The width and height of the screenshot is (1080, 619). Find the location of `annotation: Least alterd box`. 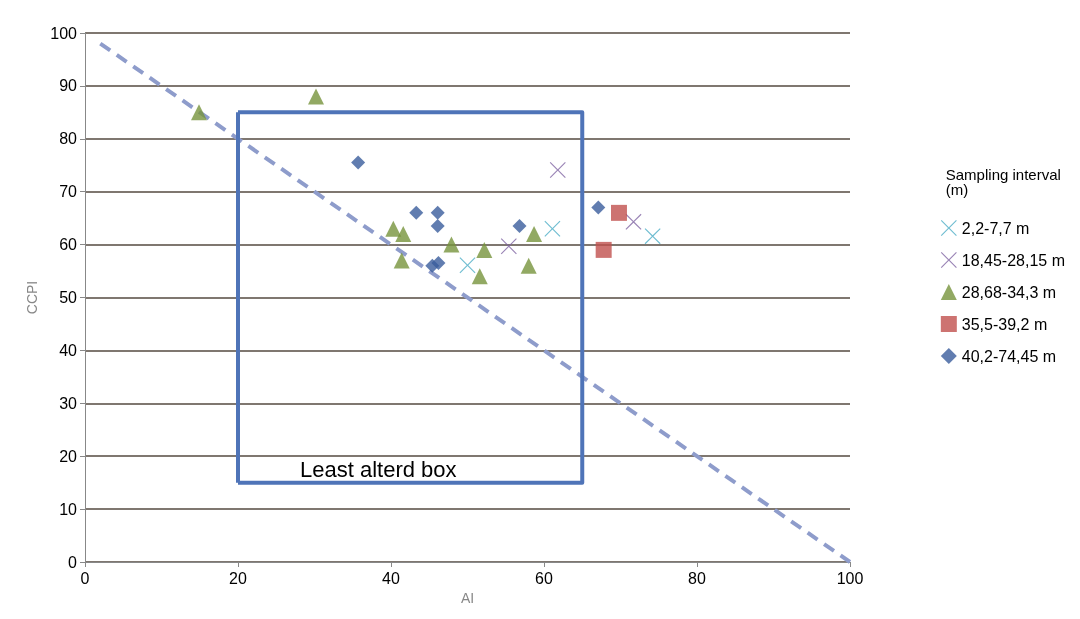

annotation: Least alterd box is located at coordinates (378, 469).